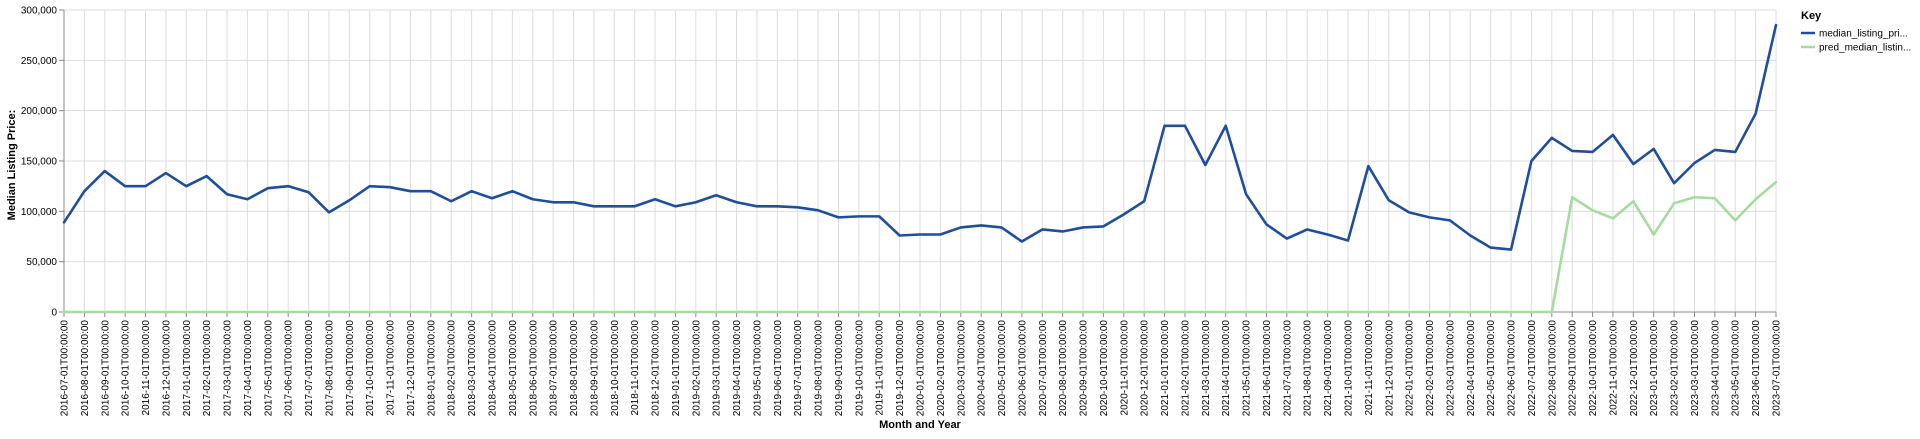 The image size is (1920, 439). What do you see at coordinates (961, 368) in the screenshot?
I see `x-tick-label: 2020-03-01T00:00:00` at bounding box center [961, 368].